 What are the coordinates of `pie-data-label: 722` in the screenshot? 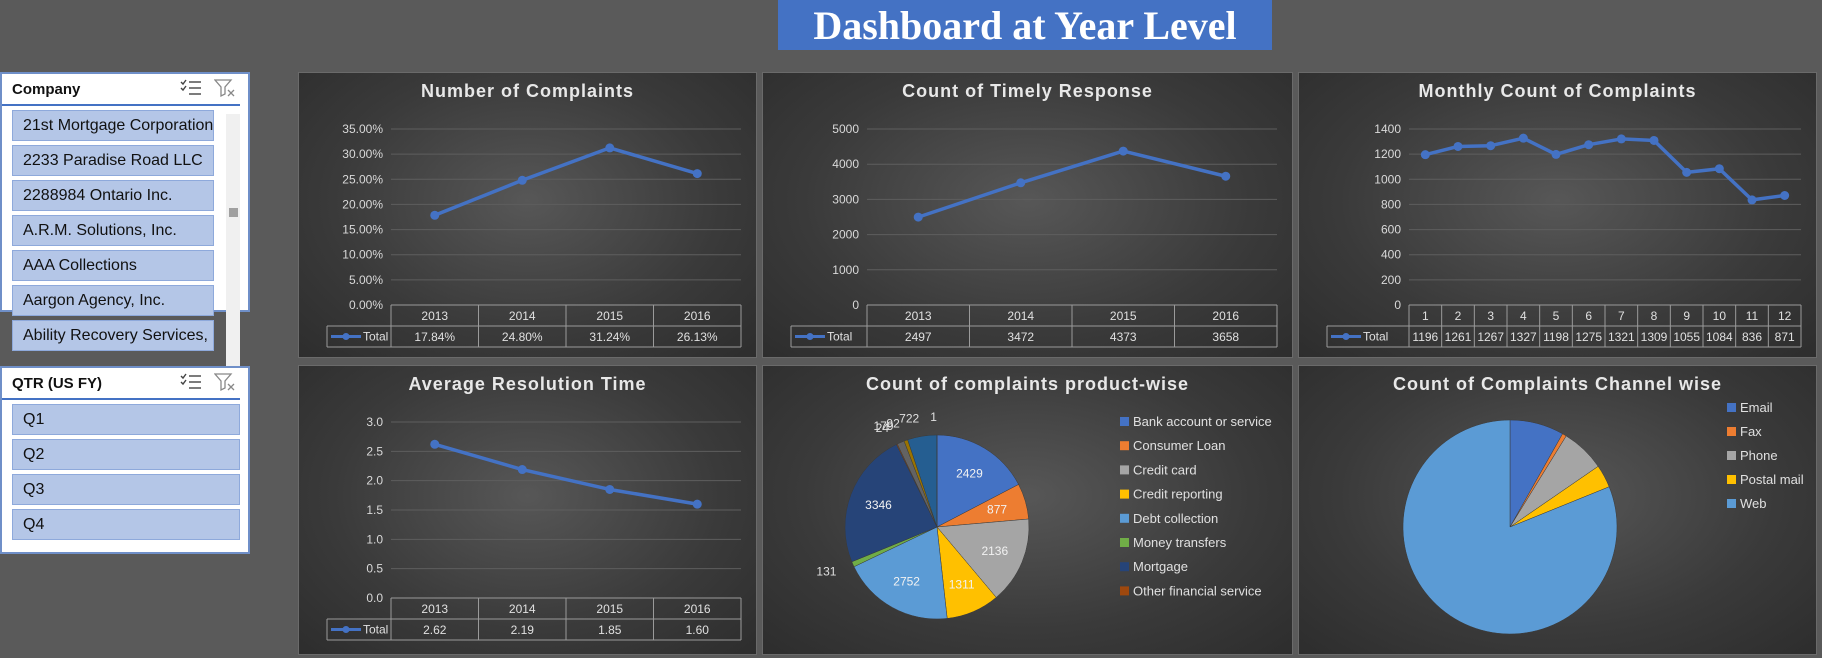 It's located at (909, 418).